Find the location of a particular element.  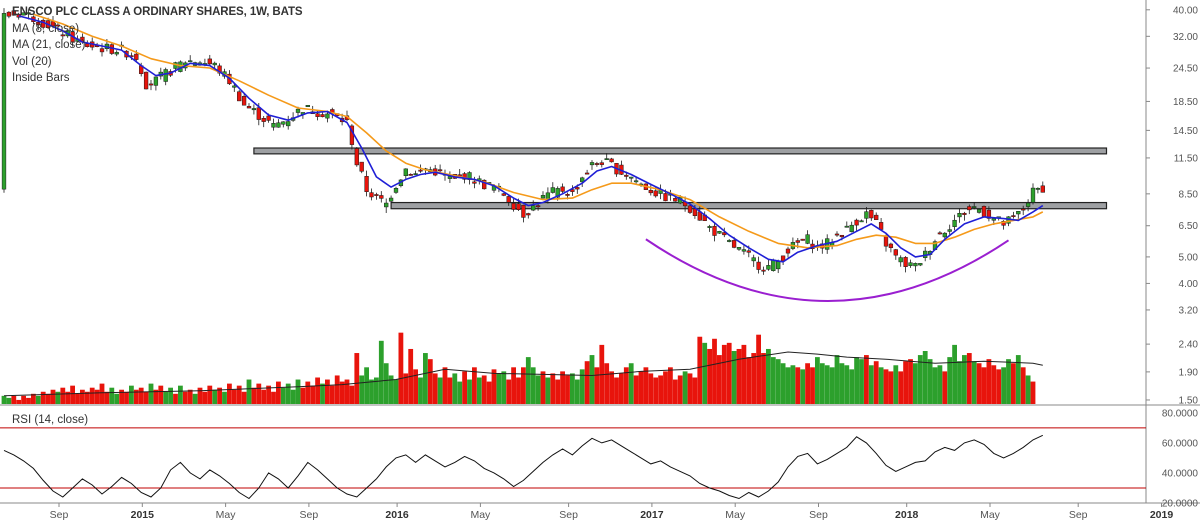

time-tick-label: 2016 is located at coordinates (397, 515).